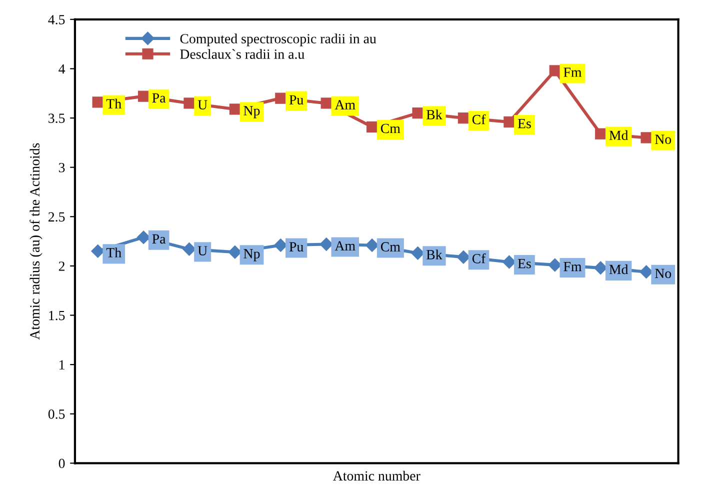 This screenshot has height=485, width=714. Describe the element at coordinates (61, 167) in the screenshot. I see `y-tick-label: 3` at that location.